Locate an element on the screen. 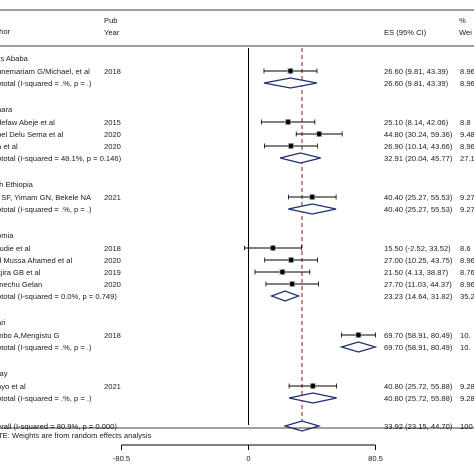  study-name: rudie et al is located at coordinates (15, 248).